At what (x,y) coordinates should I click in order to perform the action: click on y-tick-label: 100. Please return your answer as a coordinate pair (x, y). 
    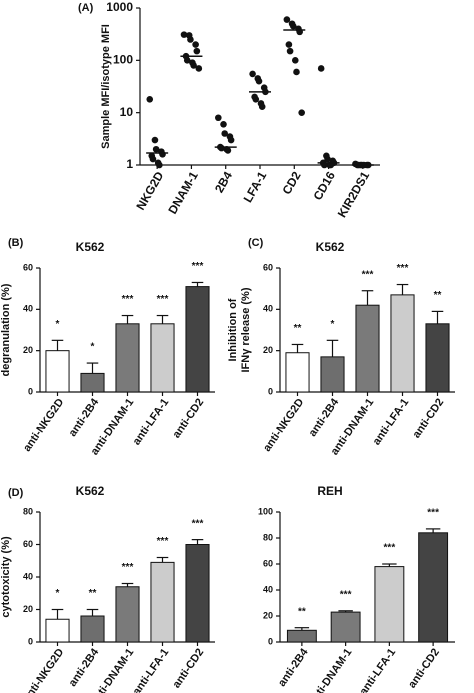
    Looking at the image, I should click on (265, 511).